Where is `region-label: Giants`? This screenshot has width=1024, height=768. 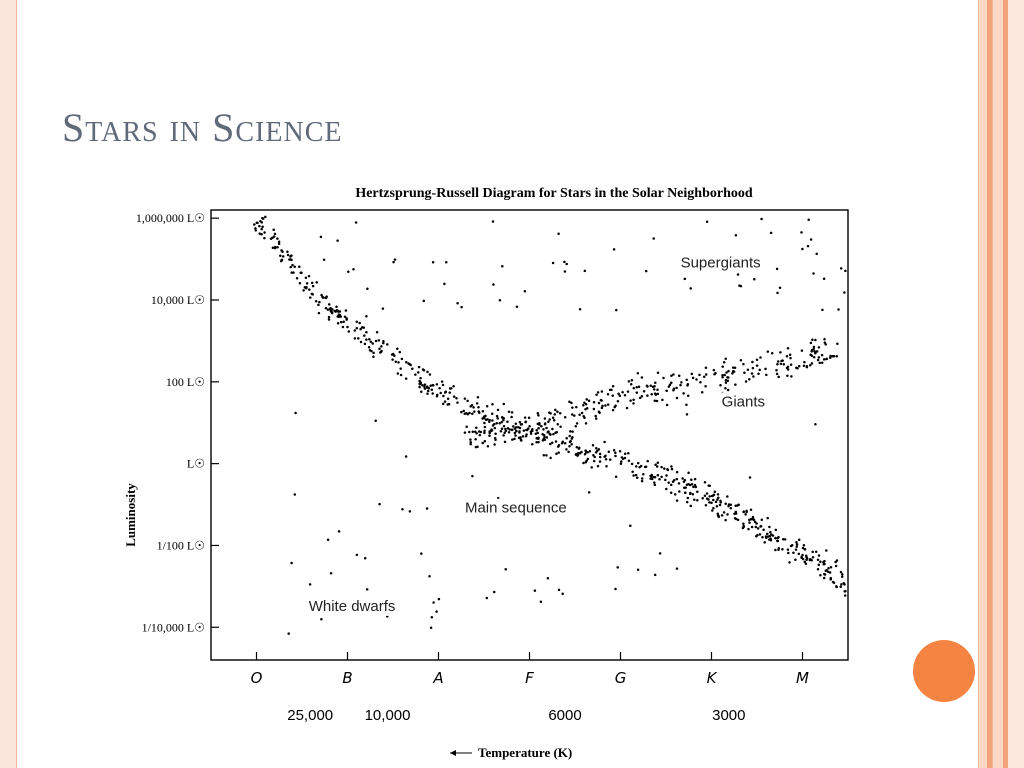 region-label: Giants is located at coordinates (743, 401).